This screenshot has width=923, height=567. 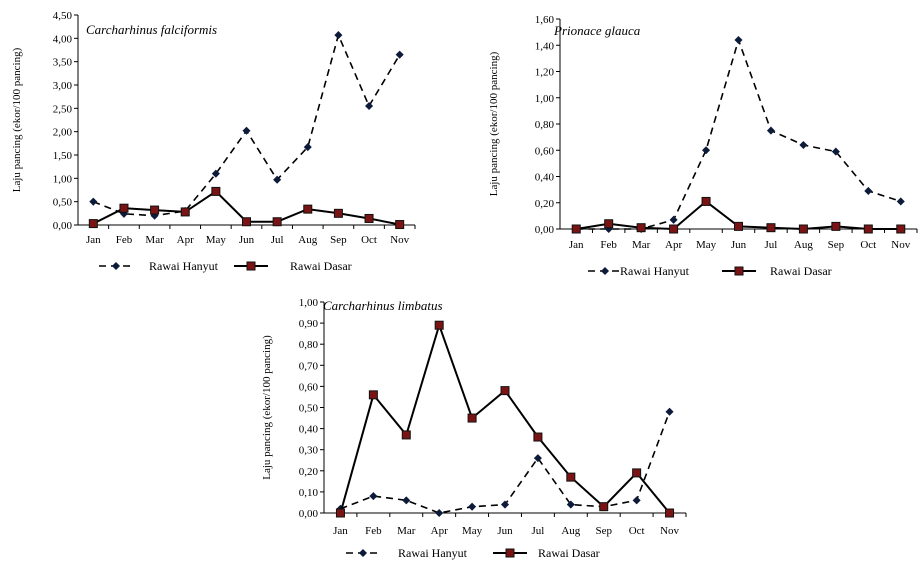 What do you see at coordinates (63, 109) in the screenshot?
I see `y-tick-label: 2,50` at bounding box center [63, 109].